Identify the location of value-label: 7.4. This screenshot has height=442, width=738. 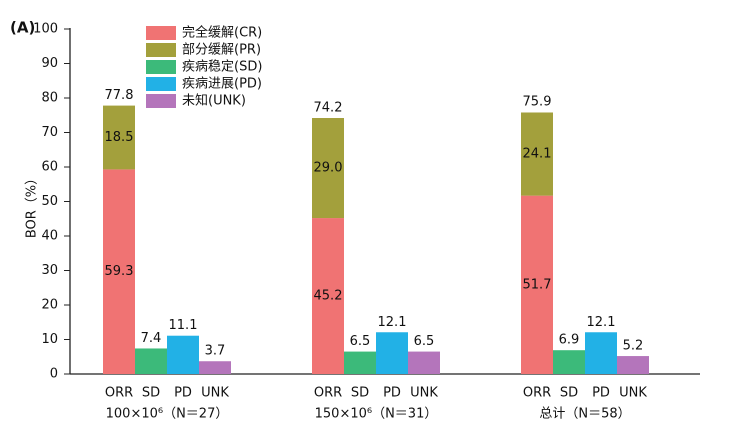
(151, 338).